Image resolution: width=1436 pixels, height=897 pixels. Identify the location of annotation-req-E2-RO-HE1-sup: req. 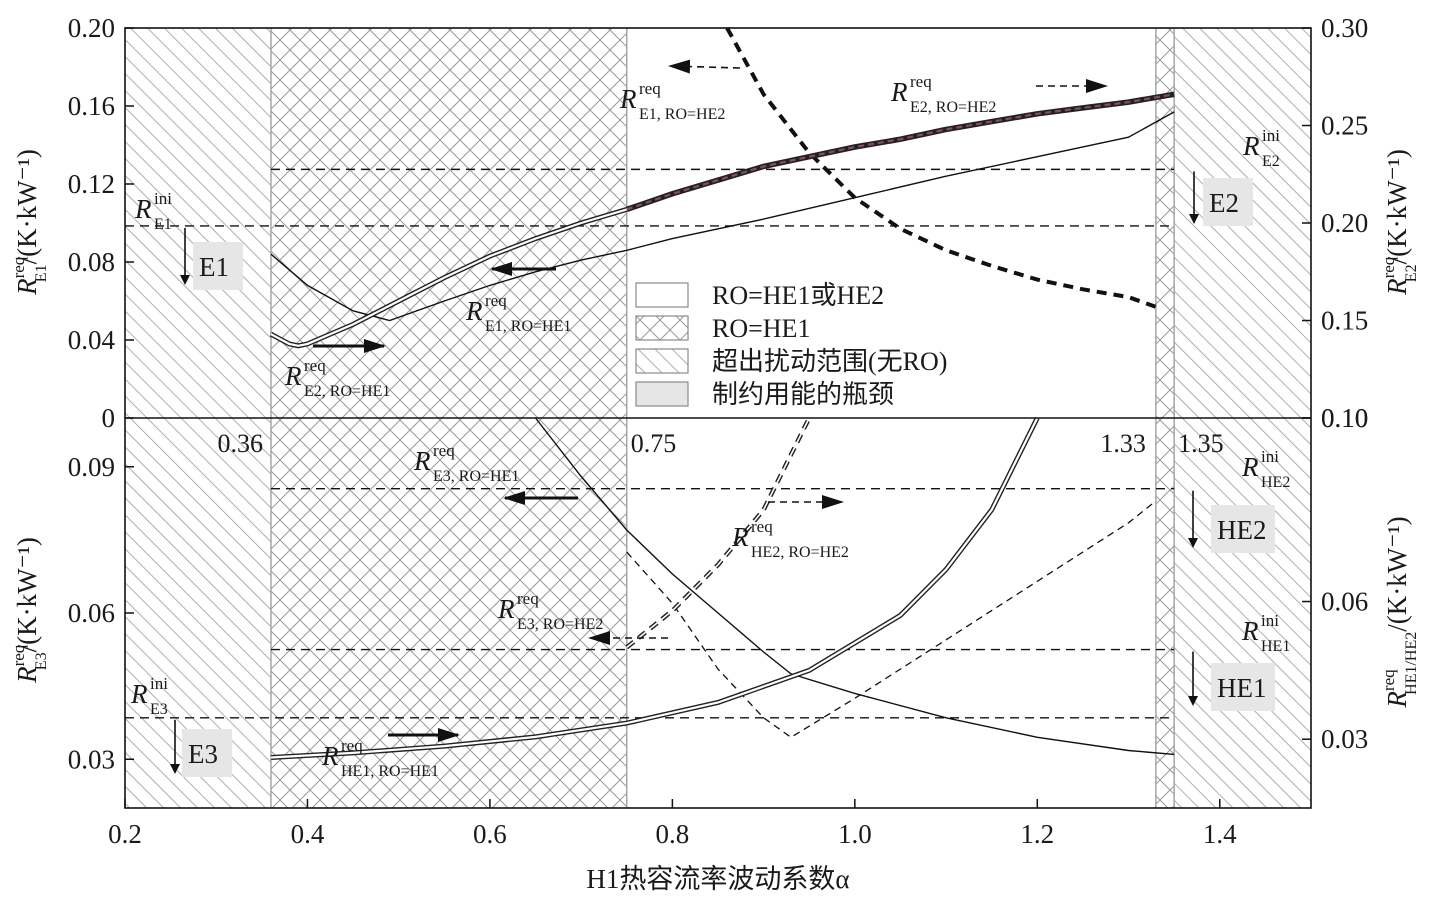
(315, 365).